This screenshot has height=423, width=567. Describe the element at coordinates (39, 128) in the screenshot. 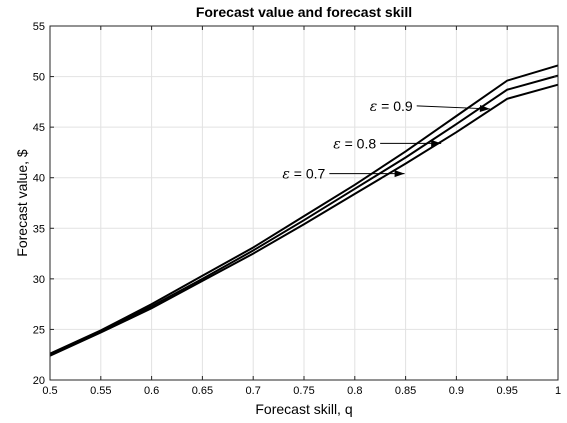

I see `y-tick-label: 45` at that location.